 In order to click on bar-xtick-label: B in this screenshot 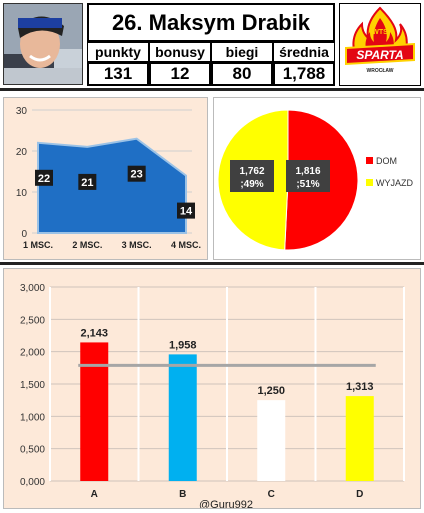, I will do `click(182, 494)`.